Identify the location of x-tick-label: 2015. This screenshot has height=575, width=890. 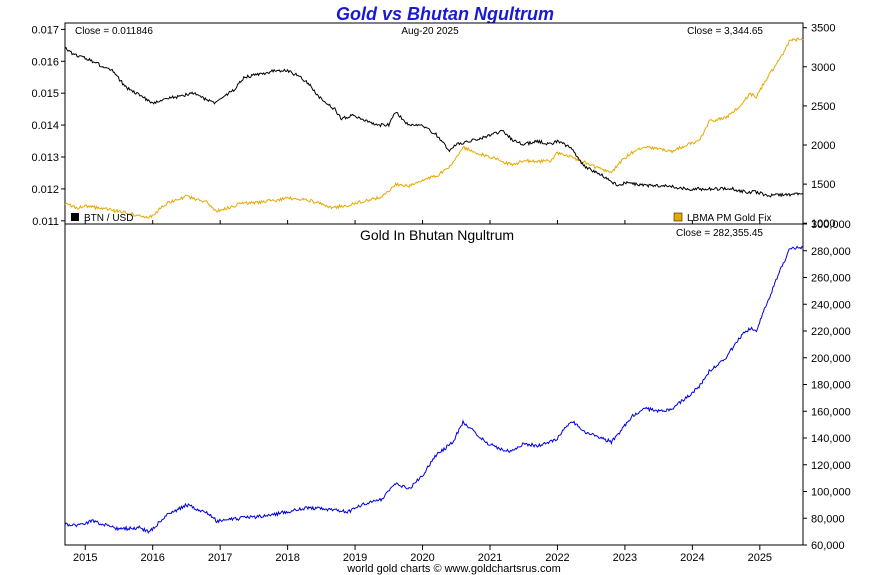
(85, 558).